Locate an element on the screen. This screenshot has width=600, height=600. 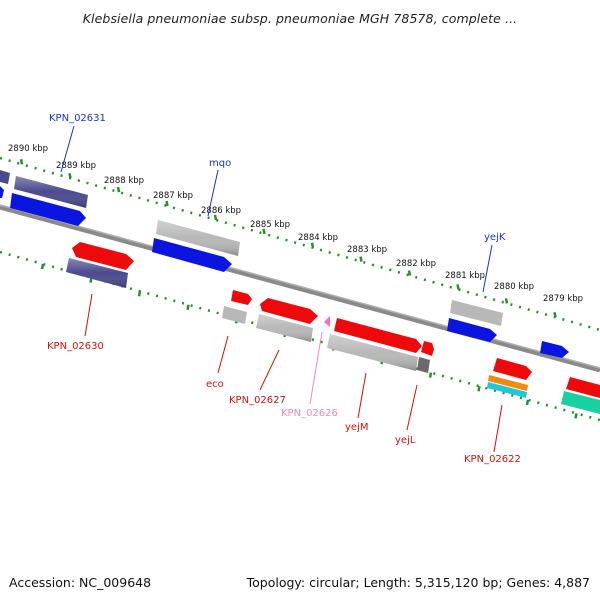
scale-label: 2885 kbp is located at coordinates (270, 225).